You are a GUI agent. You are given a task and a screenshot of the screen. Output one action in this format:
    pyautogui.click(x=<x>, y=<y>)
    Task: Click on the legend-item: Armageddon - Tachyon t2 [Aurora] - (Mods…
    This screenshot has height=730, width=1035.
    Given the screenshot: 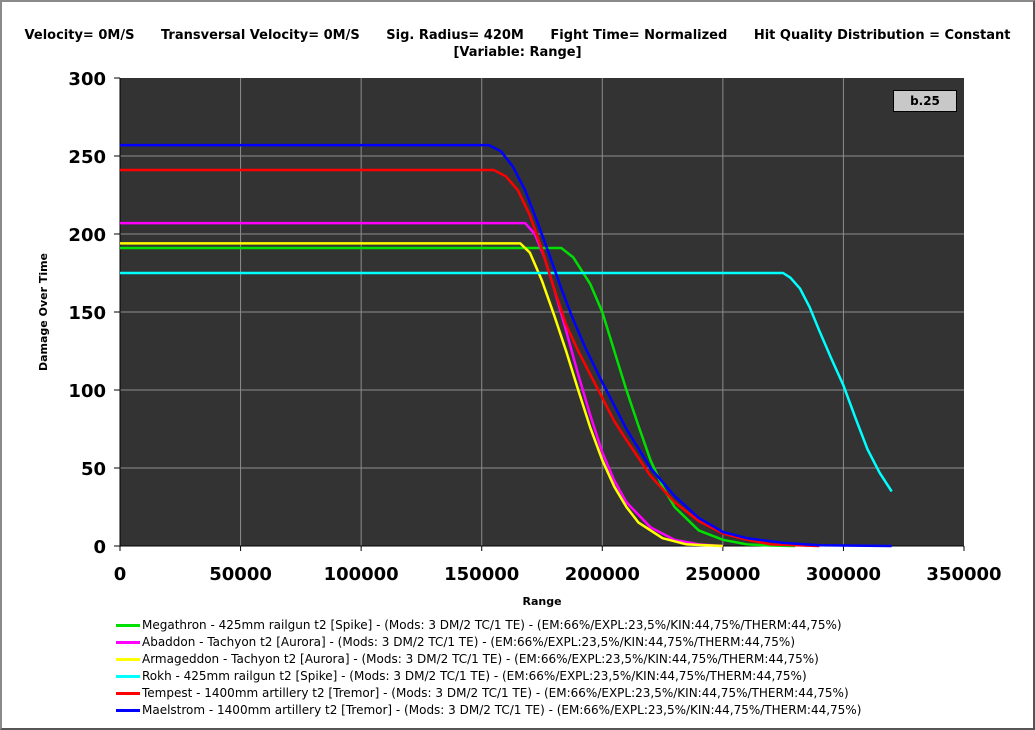 What is the action you would take?
    pyautogui.click(x=488, y=659)
    